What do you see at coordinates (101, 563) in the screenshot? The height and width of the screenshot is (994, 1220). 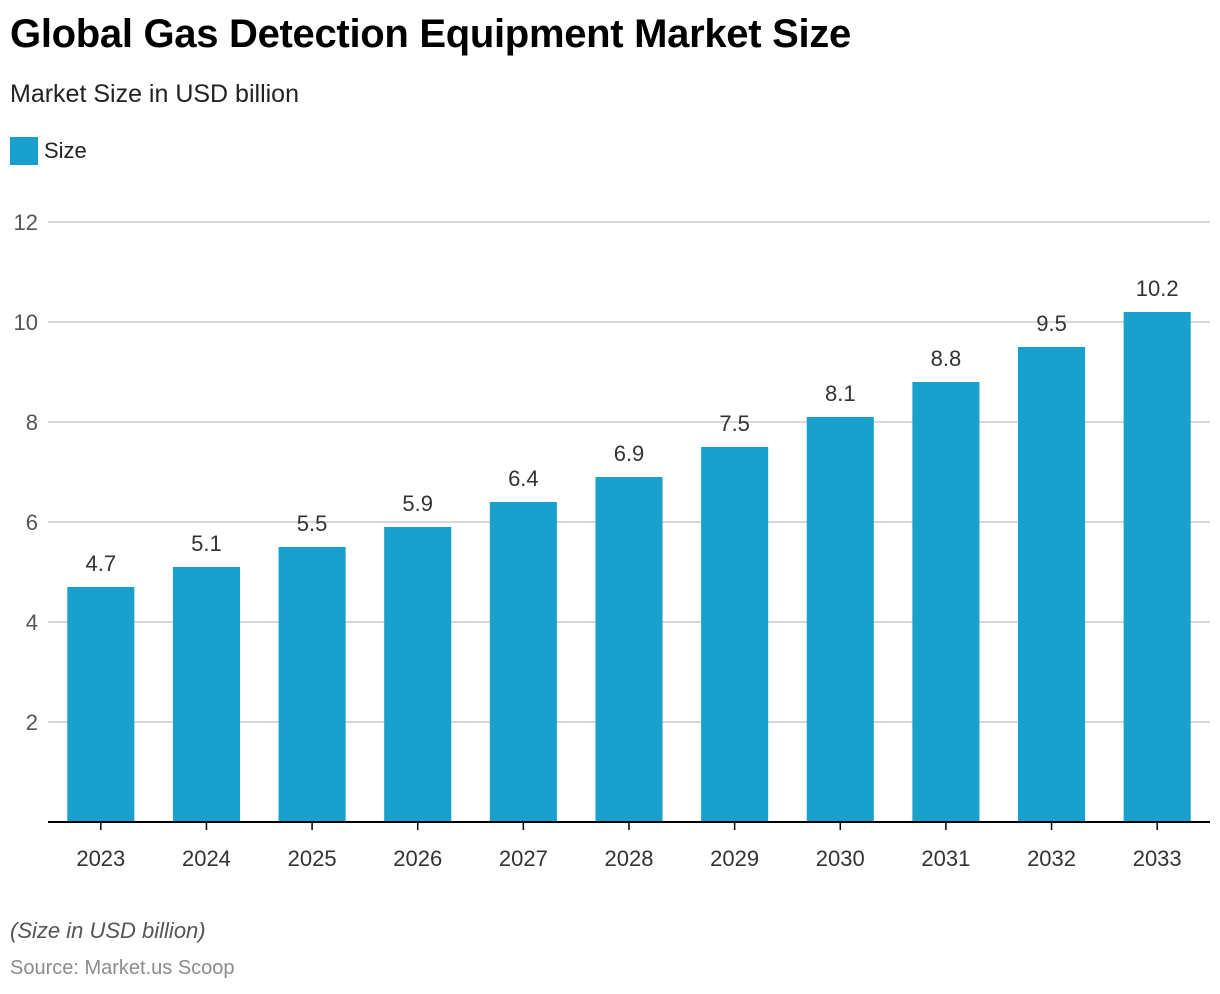 I see `data-label: 4.7` at bounding box center [101, 563].